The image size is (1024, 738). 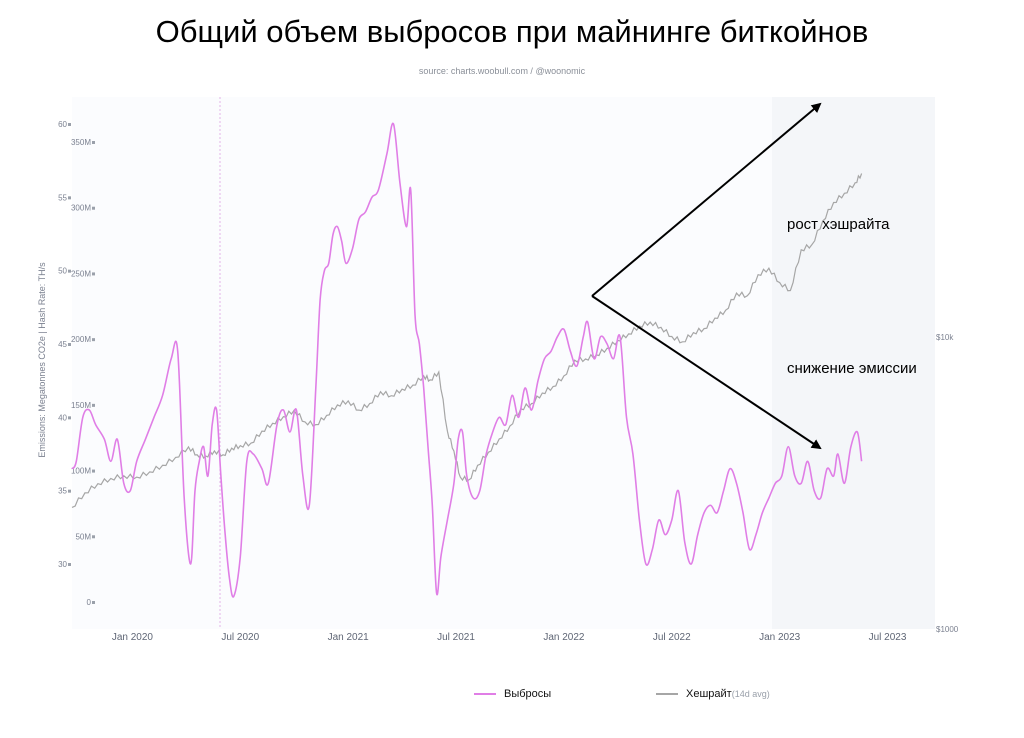 I want to click on legend-item-emissions: Выбросы, so click(x=512, y=694).